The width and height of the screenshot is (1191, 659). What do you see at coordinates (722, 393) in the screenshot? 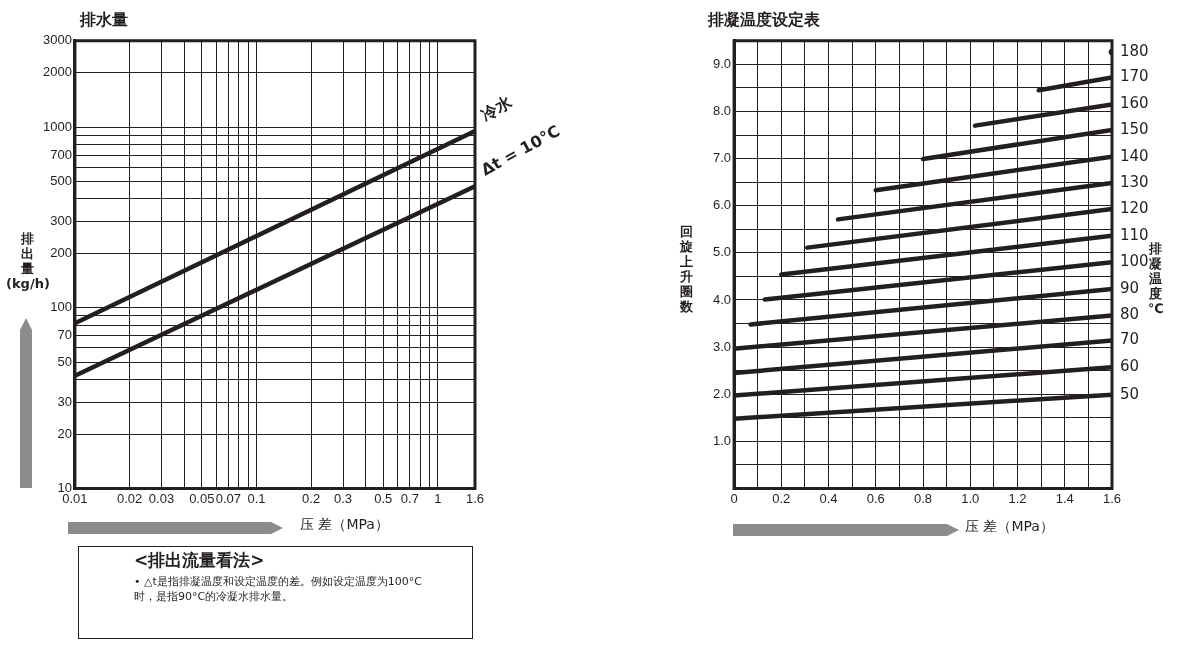
I see `y-tick-label: 2.0` at bounding box center [722, 393].